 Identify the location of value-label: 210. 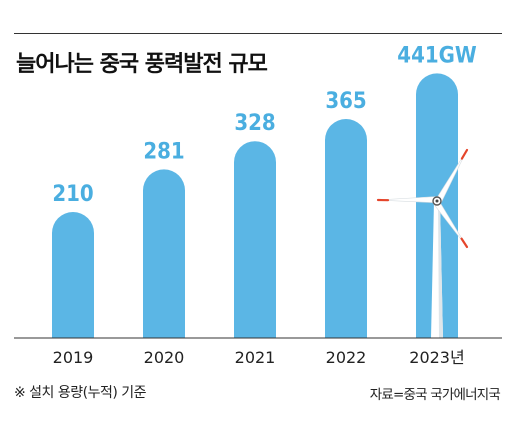
(72, 194).